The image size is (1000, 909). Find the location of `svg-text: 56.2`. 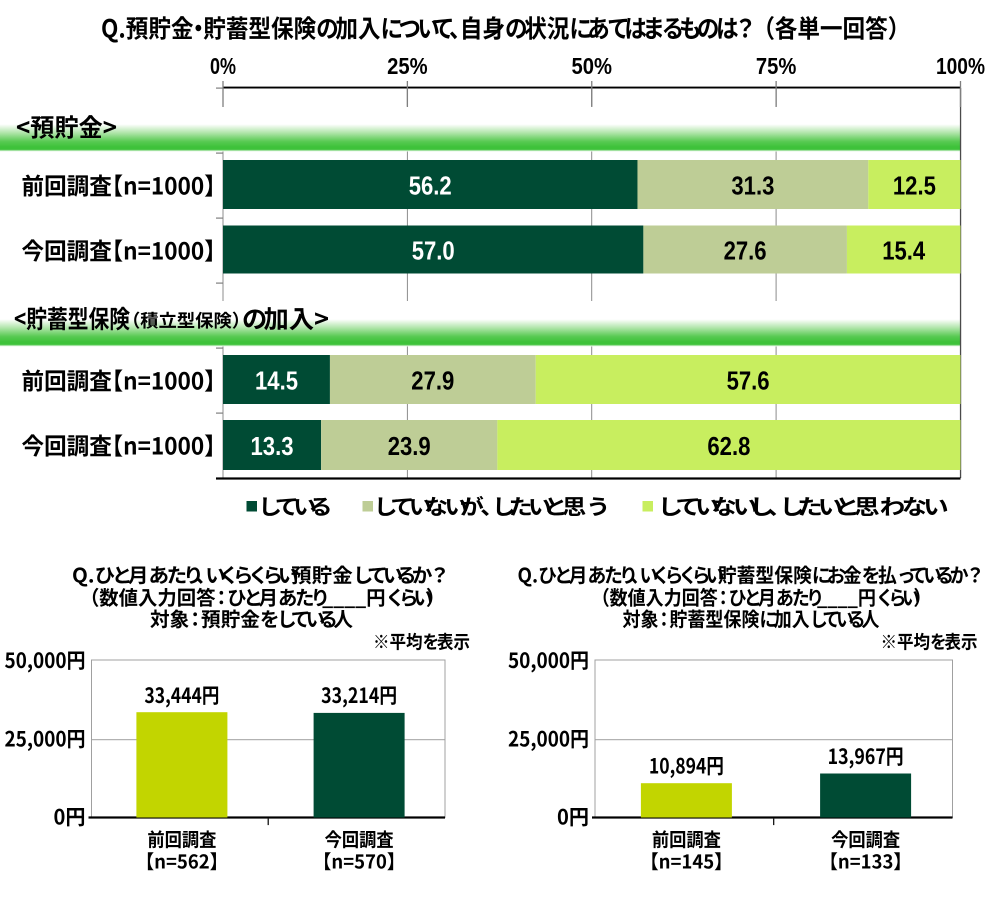

svg-text: 56.2 is located at coordinates (430, 187).